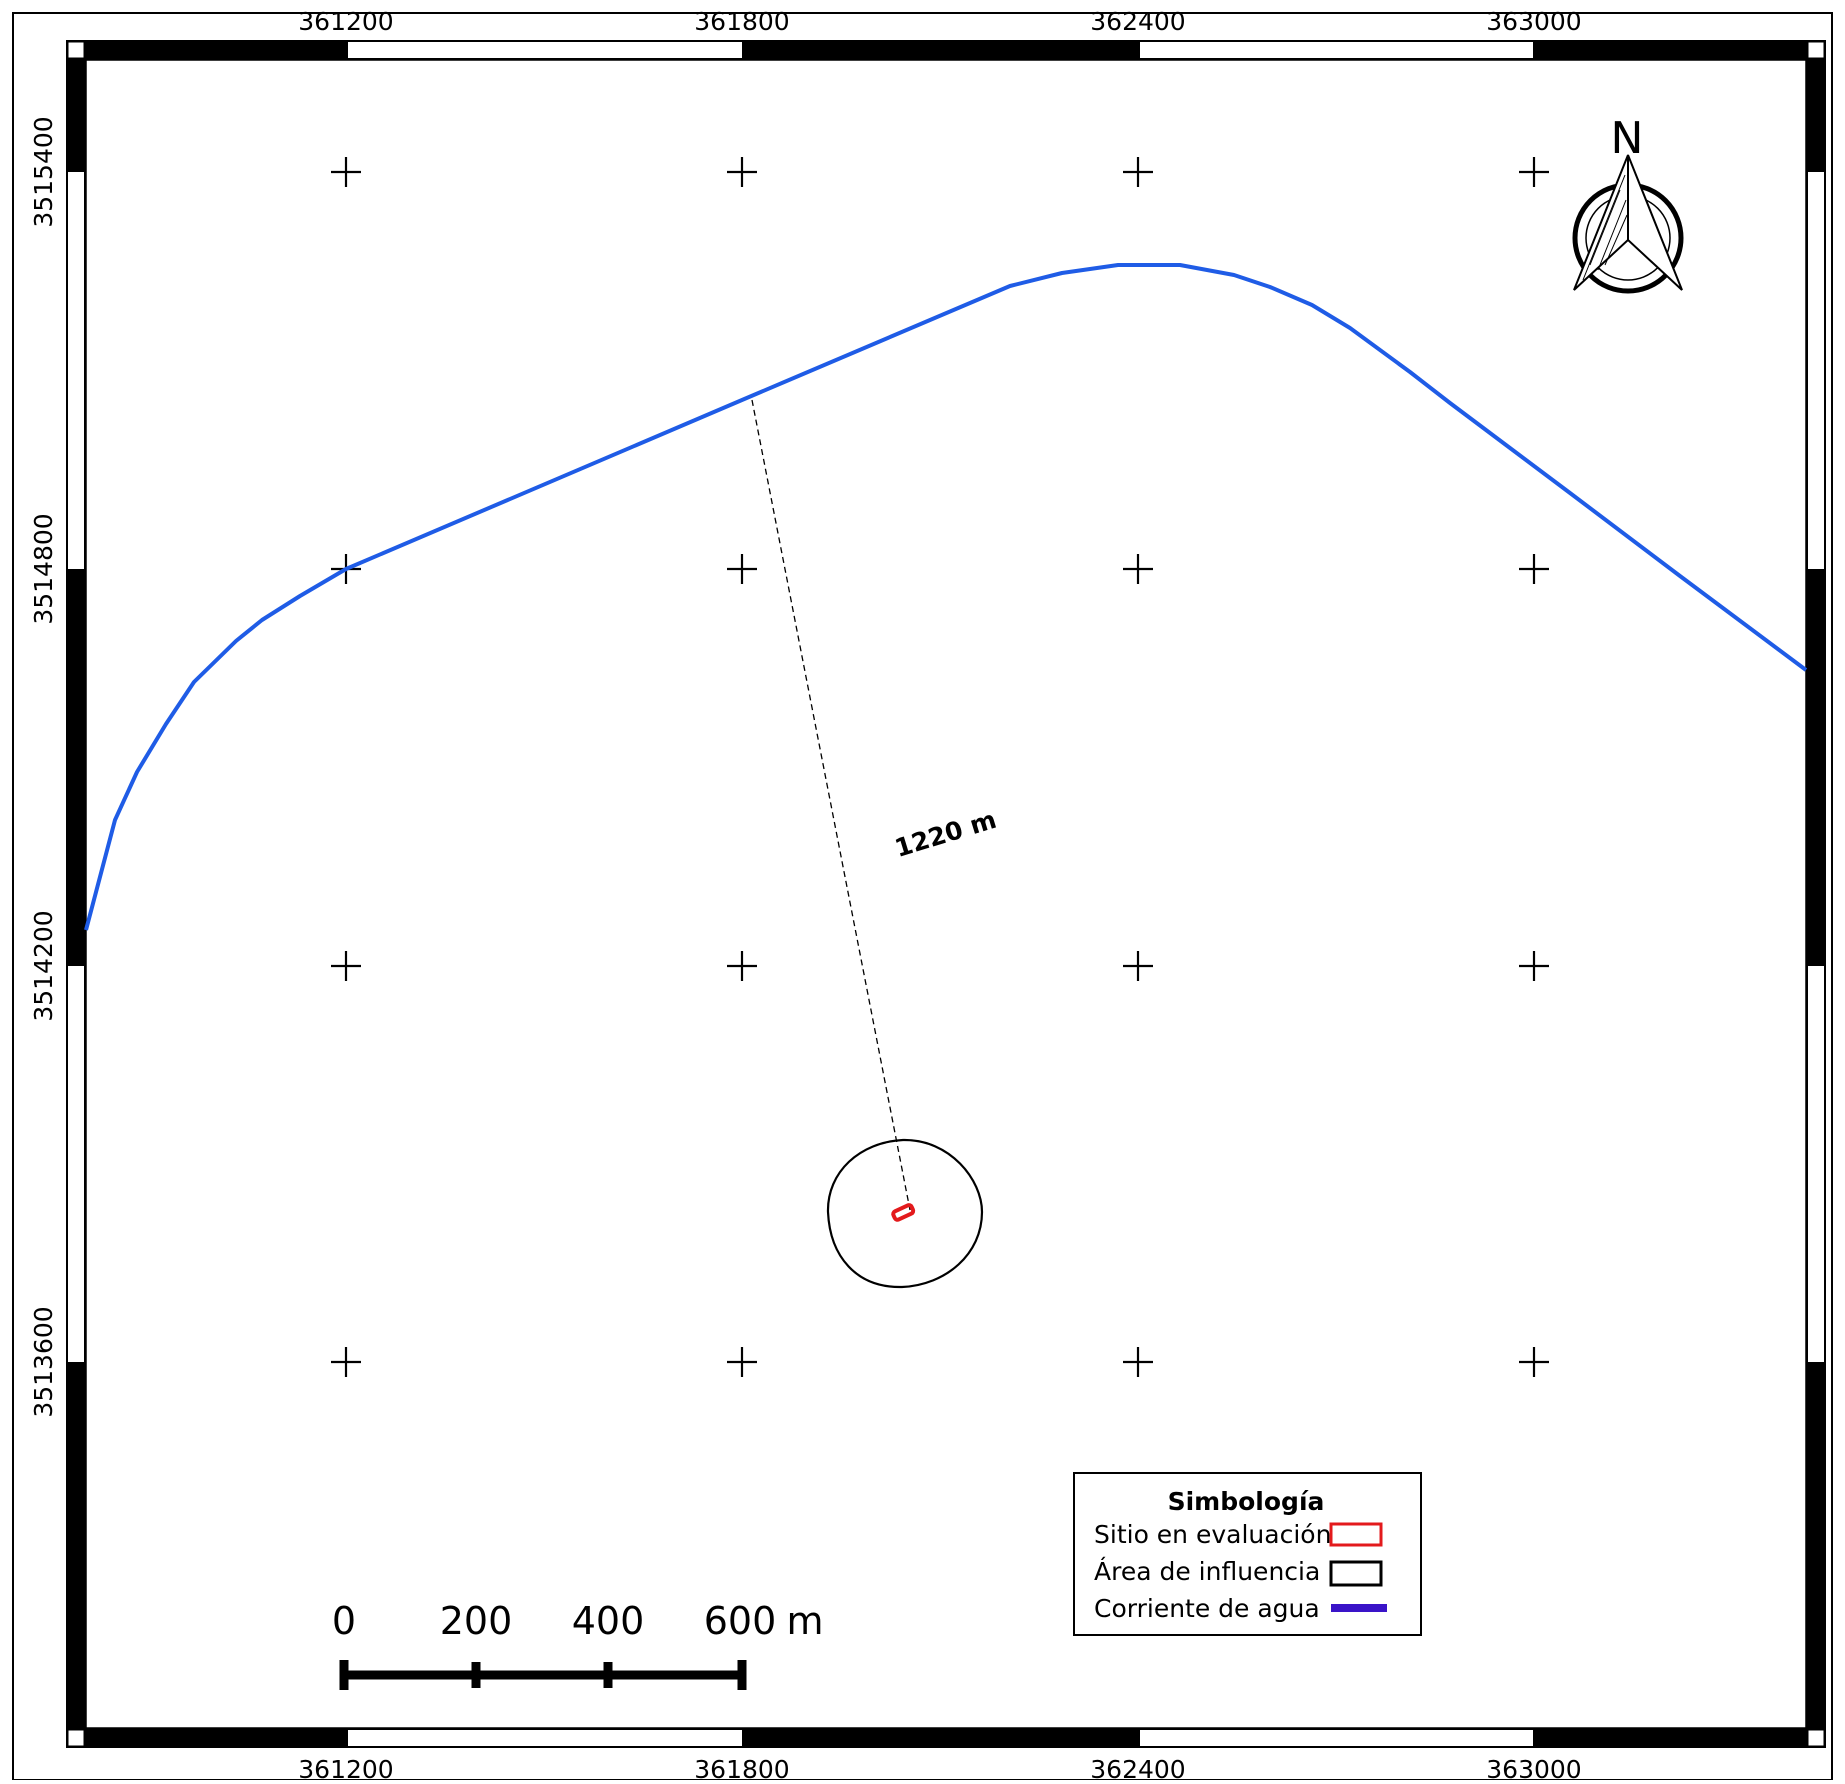 This screenshot has width=1845, height=1784. I want to click on distance-line, so click(831, 805).